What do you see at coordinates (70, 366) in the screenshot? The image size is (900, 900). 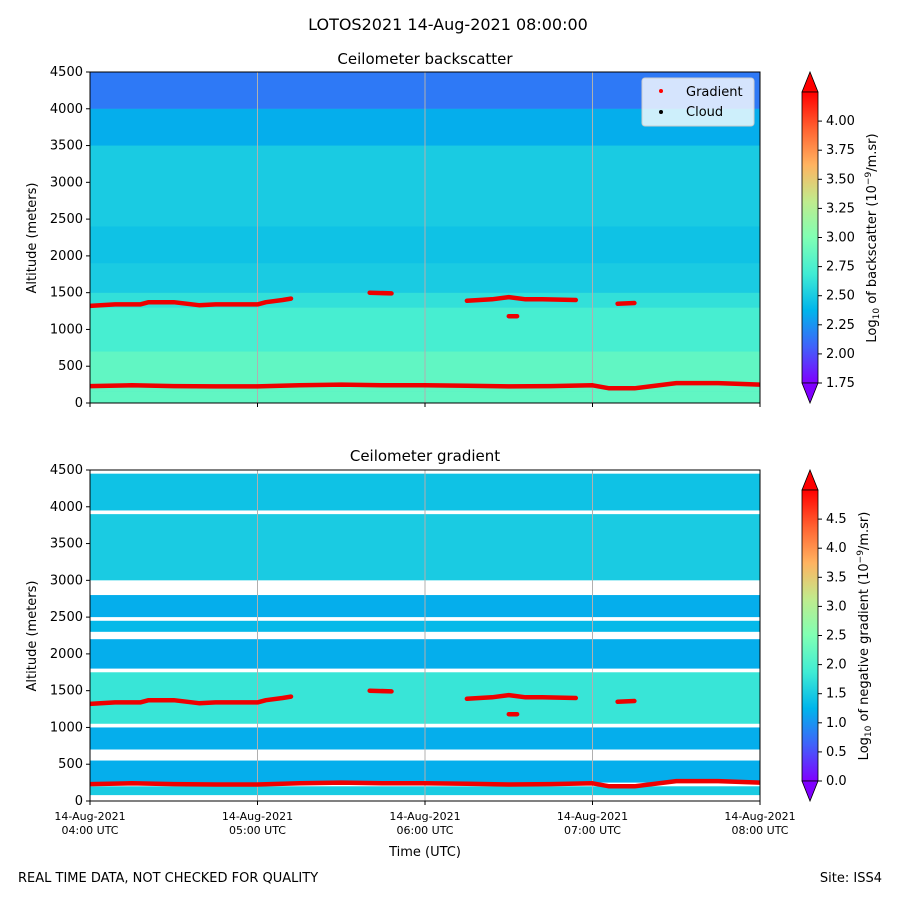 I see `top-y-tick-label: 500` at bounding box center [70, 366].